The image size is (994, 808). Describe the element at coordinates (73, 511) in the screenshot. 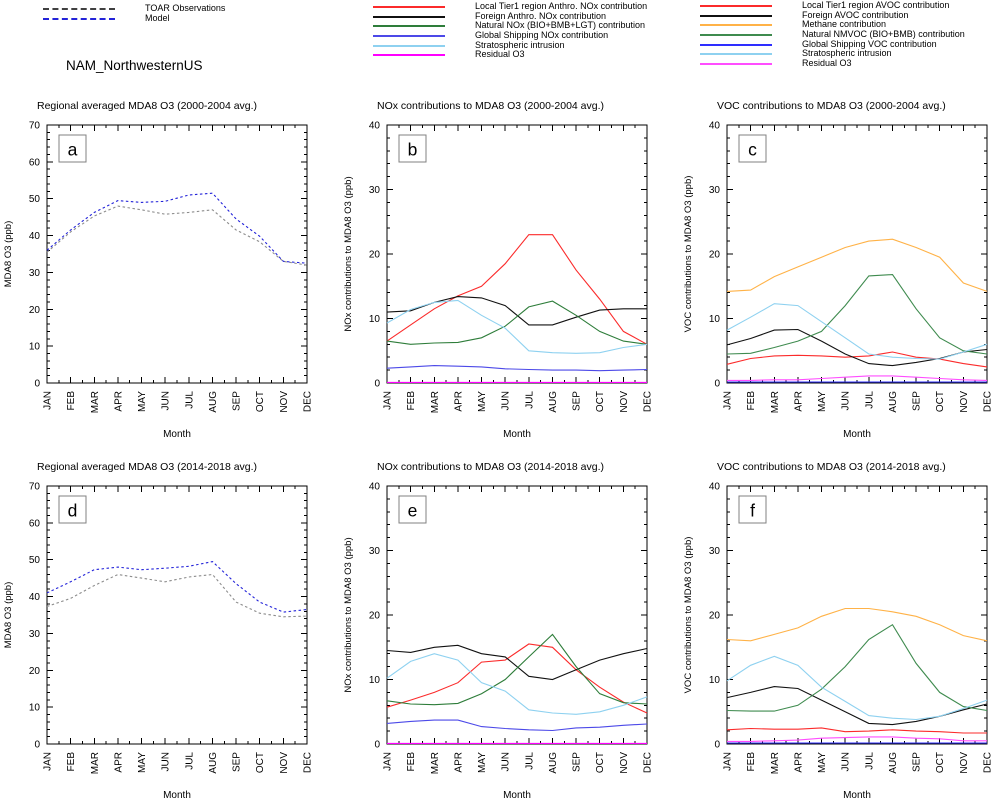

I see `panel-letter: d` at that location.